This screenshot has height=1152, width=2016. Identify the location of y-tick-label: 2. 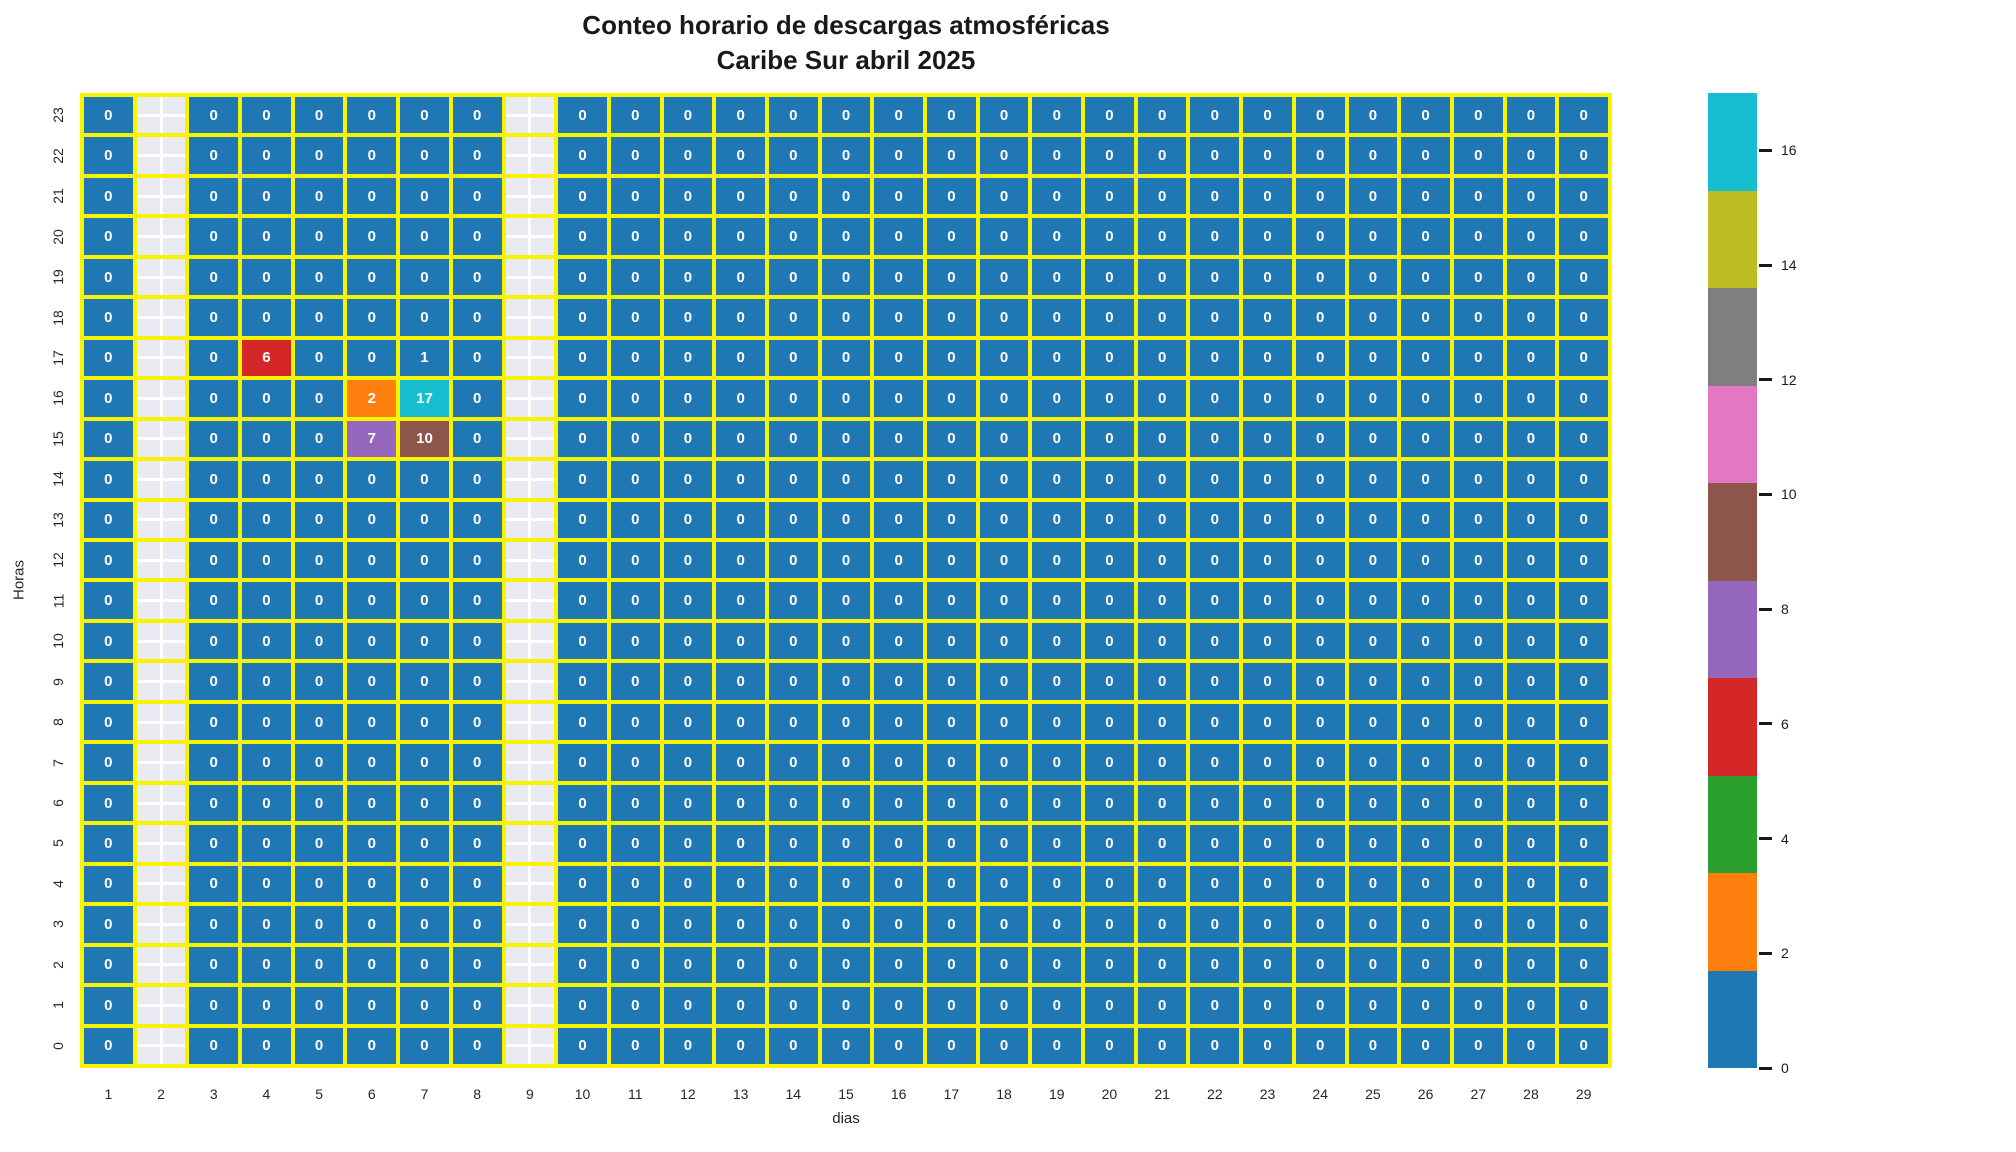
(58, 965).